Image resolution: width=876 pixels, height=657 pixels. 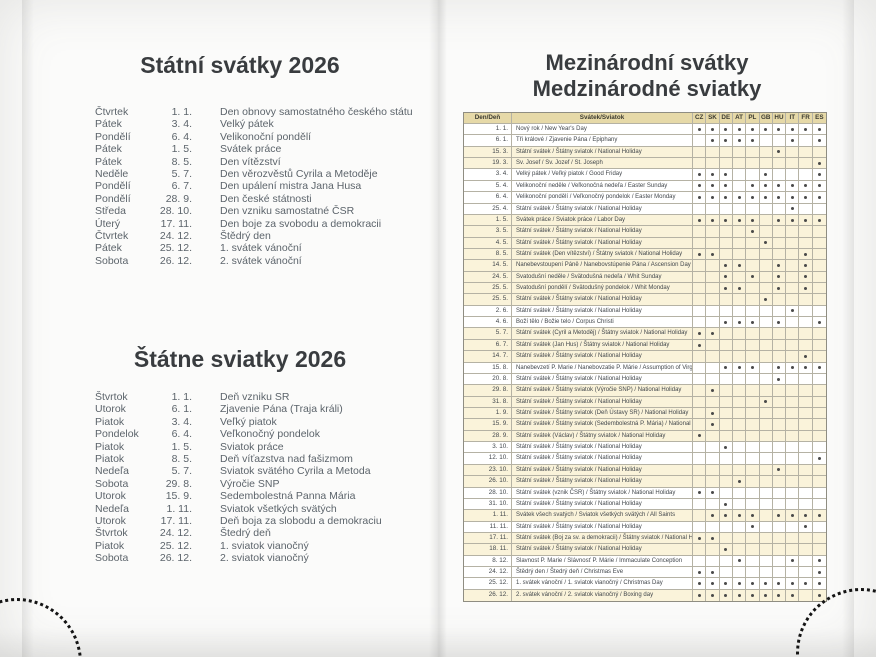 I want to click on holiday-date-cell: 28. 9., so click(x=488, y=436).